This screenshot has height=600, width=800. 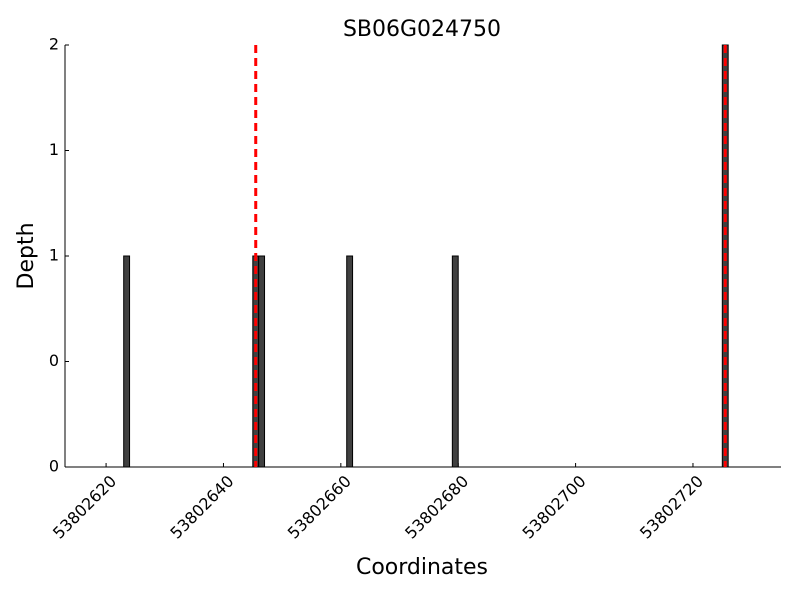 What do you see at coordinates (54, 44) in the screenshot?
I see `y-tick-label: 2` at bounding box center [54, 44].